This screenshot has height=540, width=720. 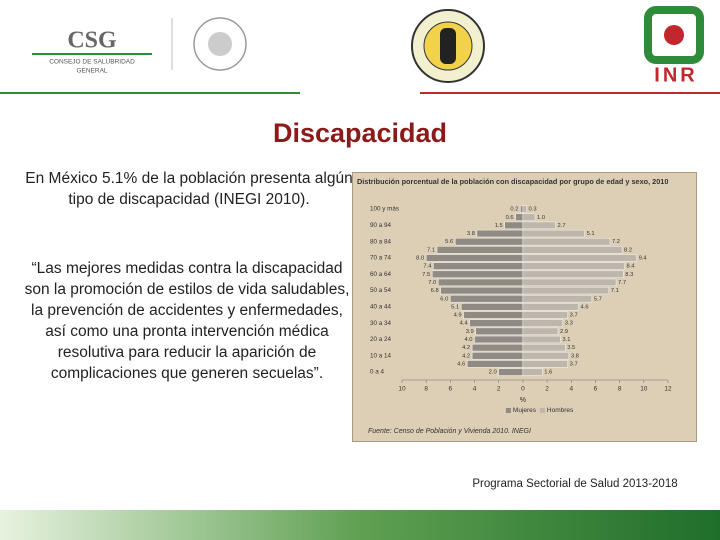 I want to click on value-label: 3.9, so click(x=470, y=332).